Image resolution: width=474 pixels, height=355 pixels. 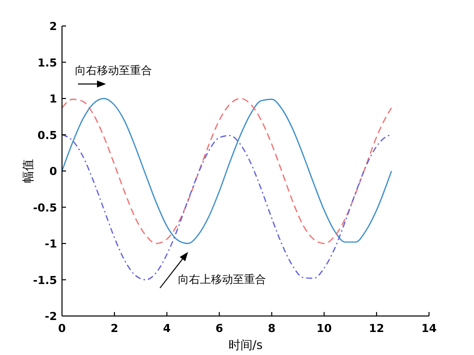 I want to click on y-tick-label: -2, so click(x=50, y=316).